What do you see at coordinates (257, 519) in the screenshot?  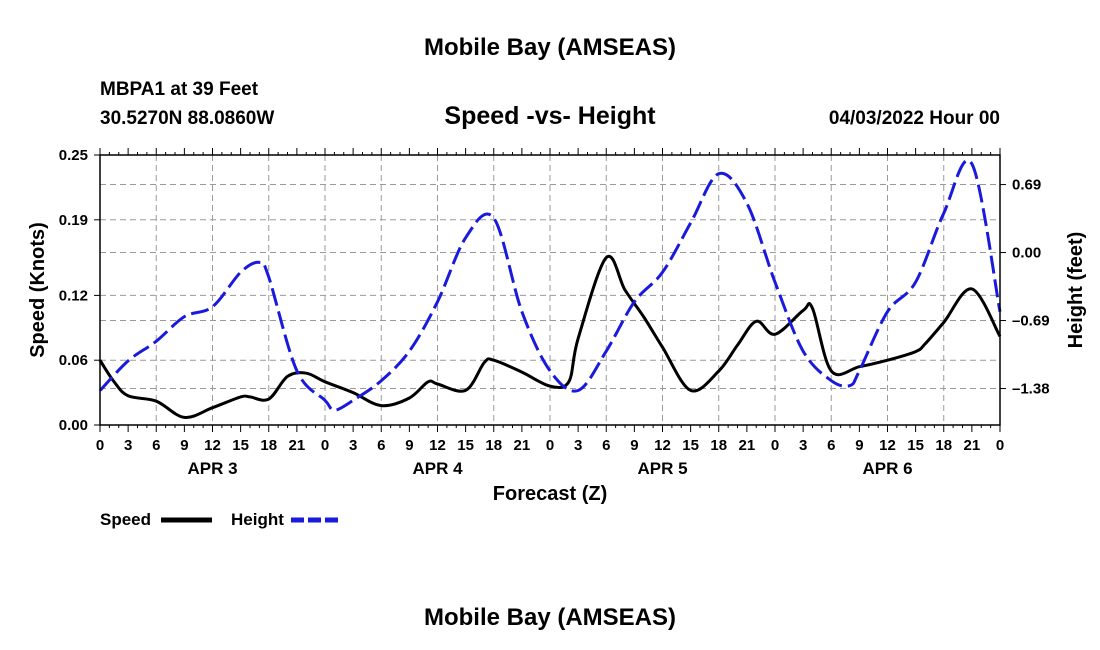 I see `legend-height-label: Height` at bounding box center [257, 519].